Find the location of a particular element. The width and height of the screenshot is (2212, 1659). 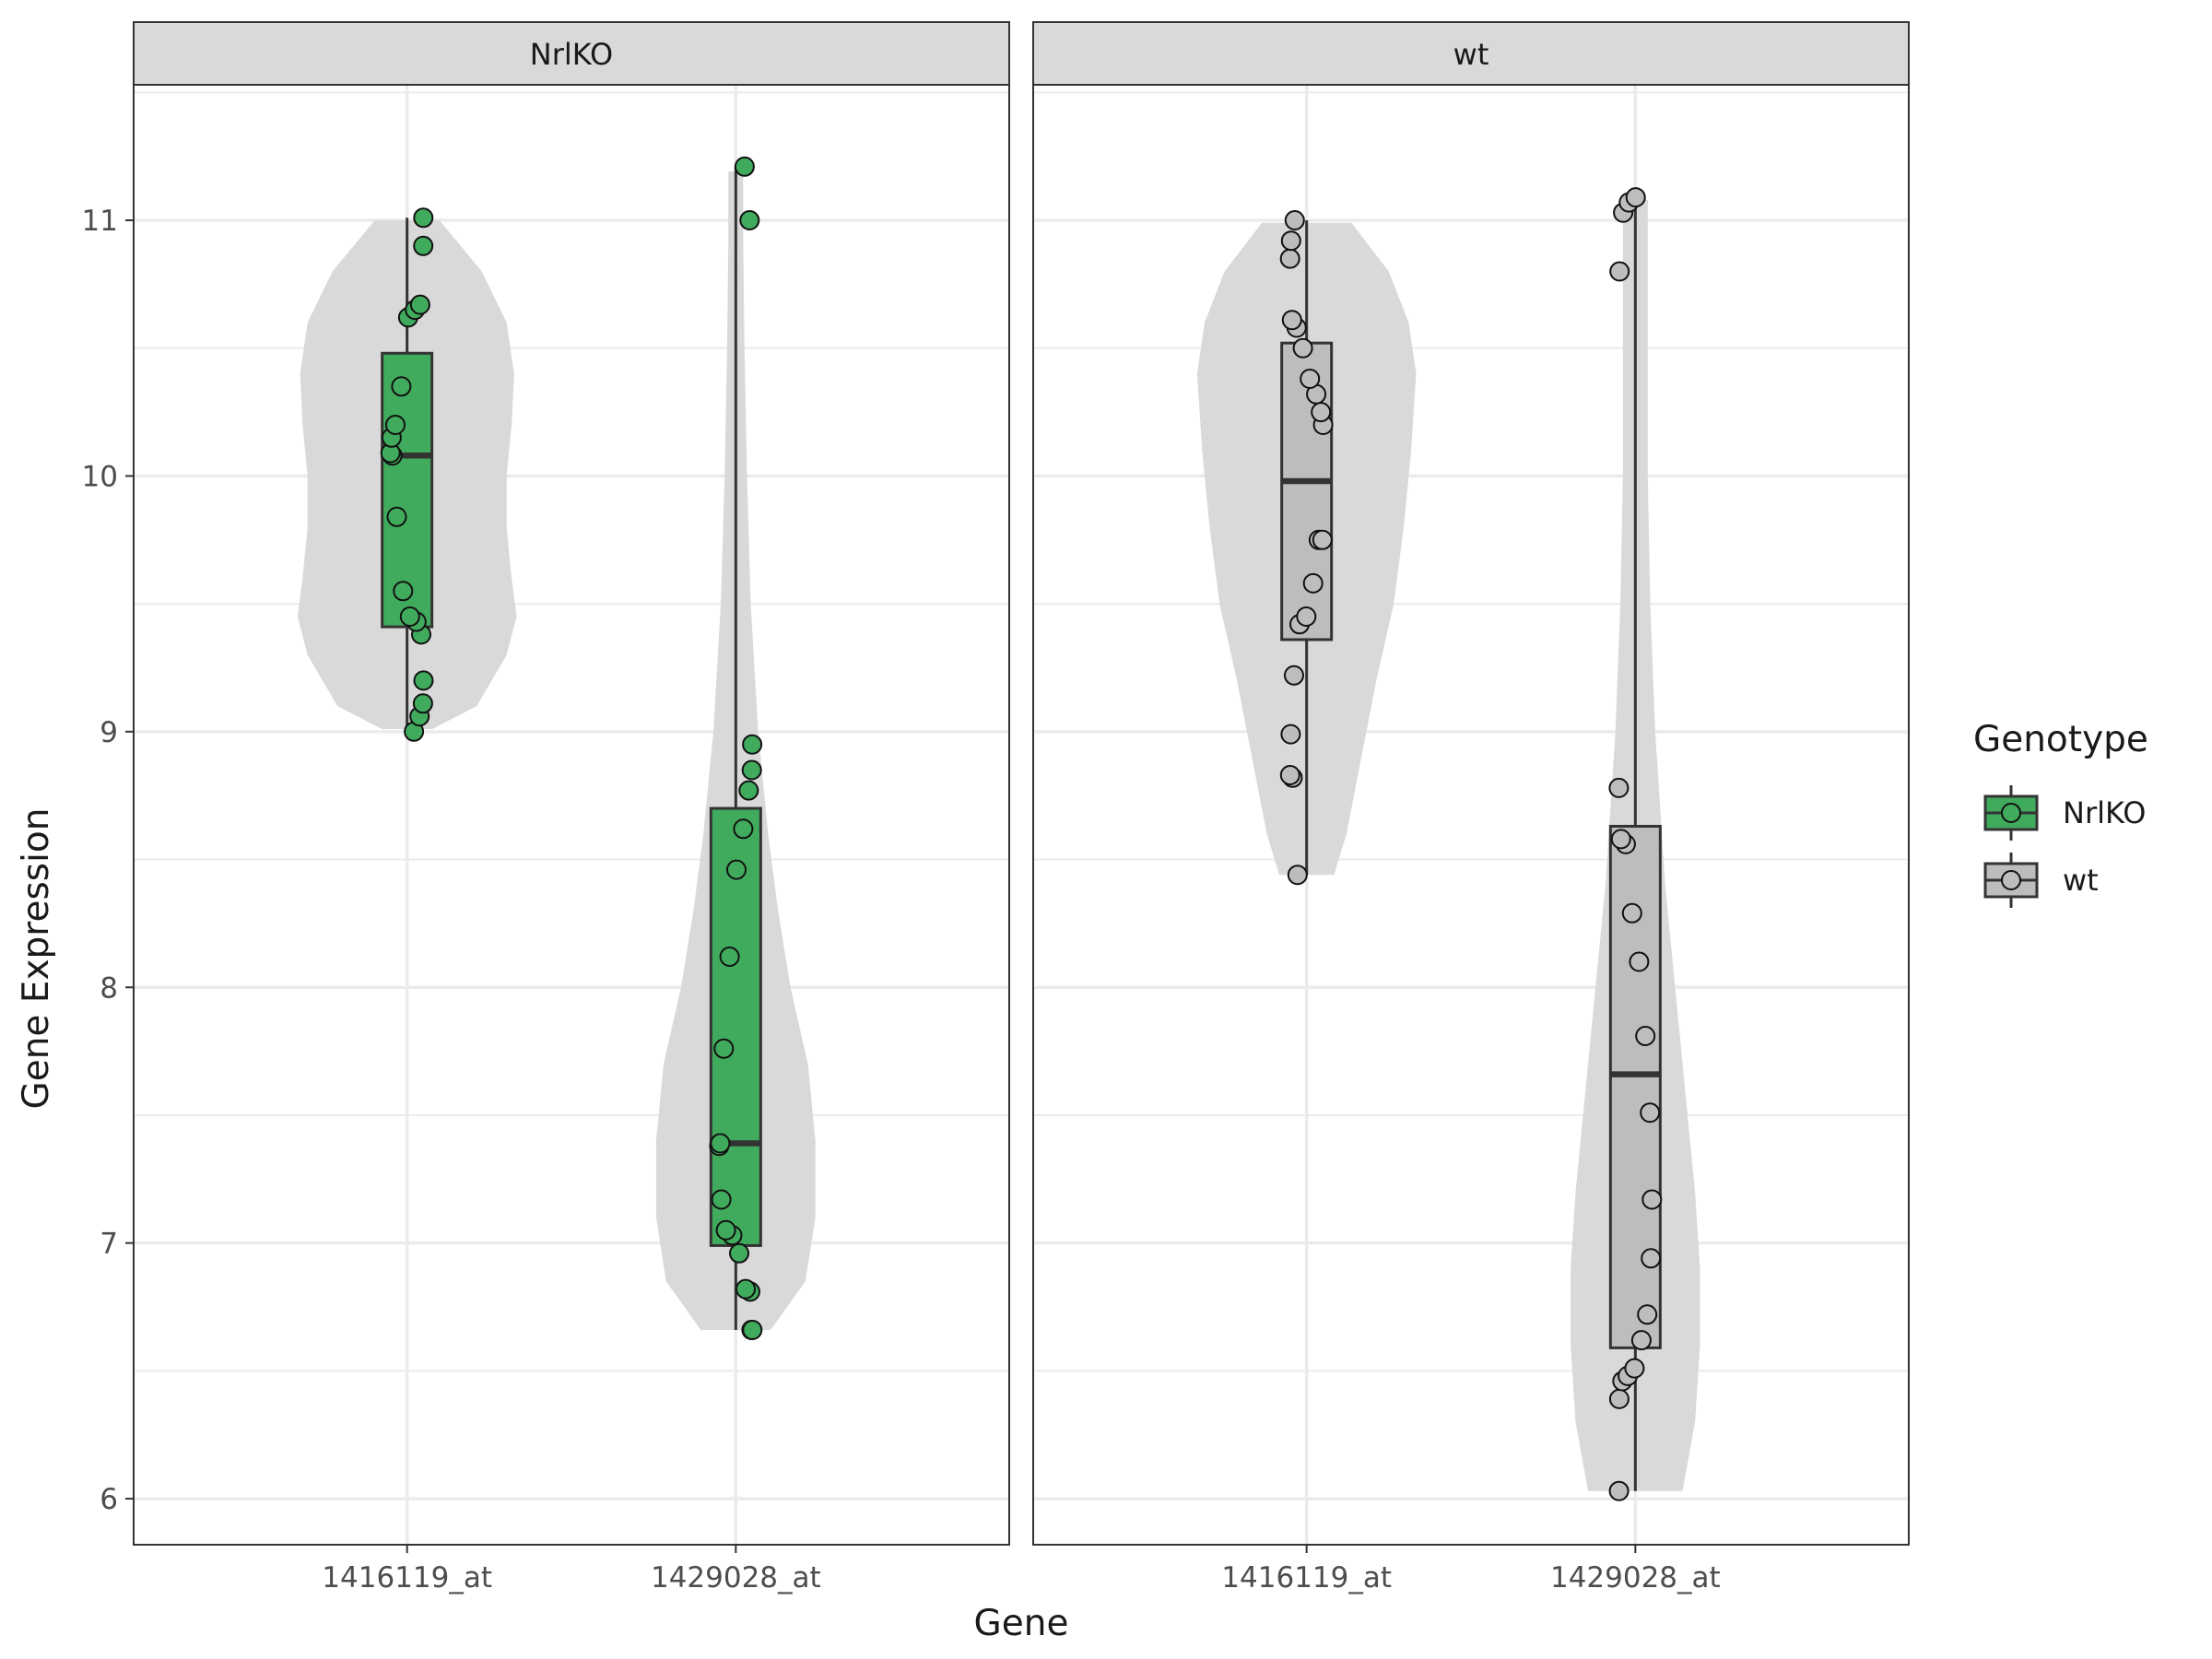

facet-strip-label: NrlKO is located at coordinates (571, 54).